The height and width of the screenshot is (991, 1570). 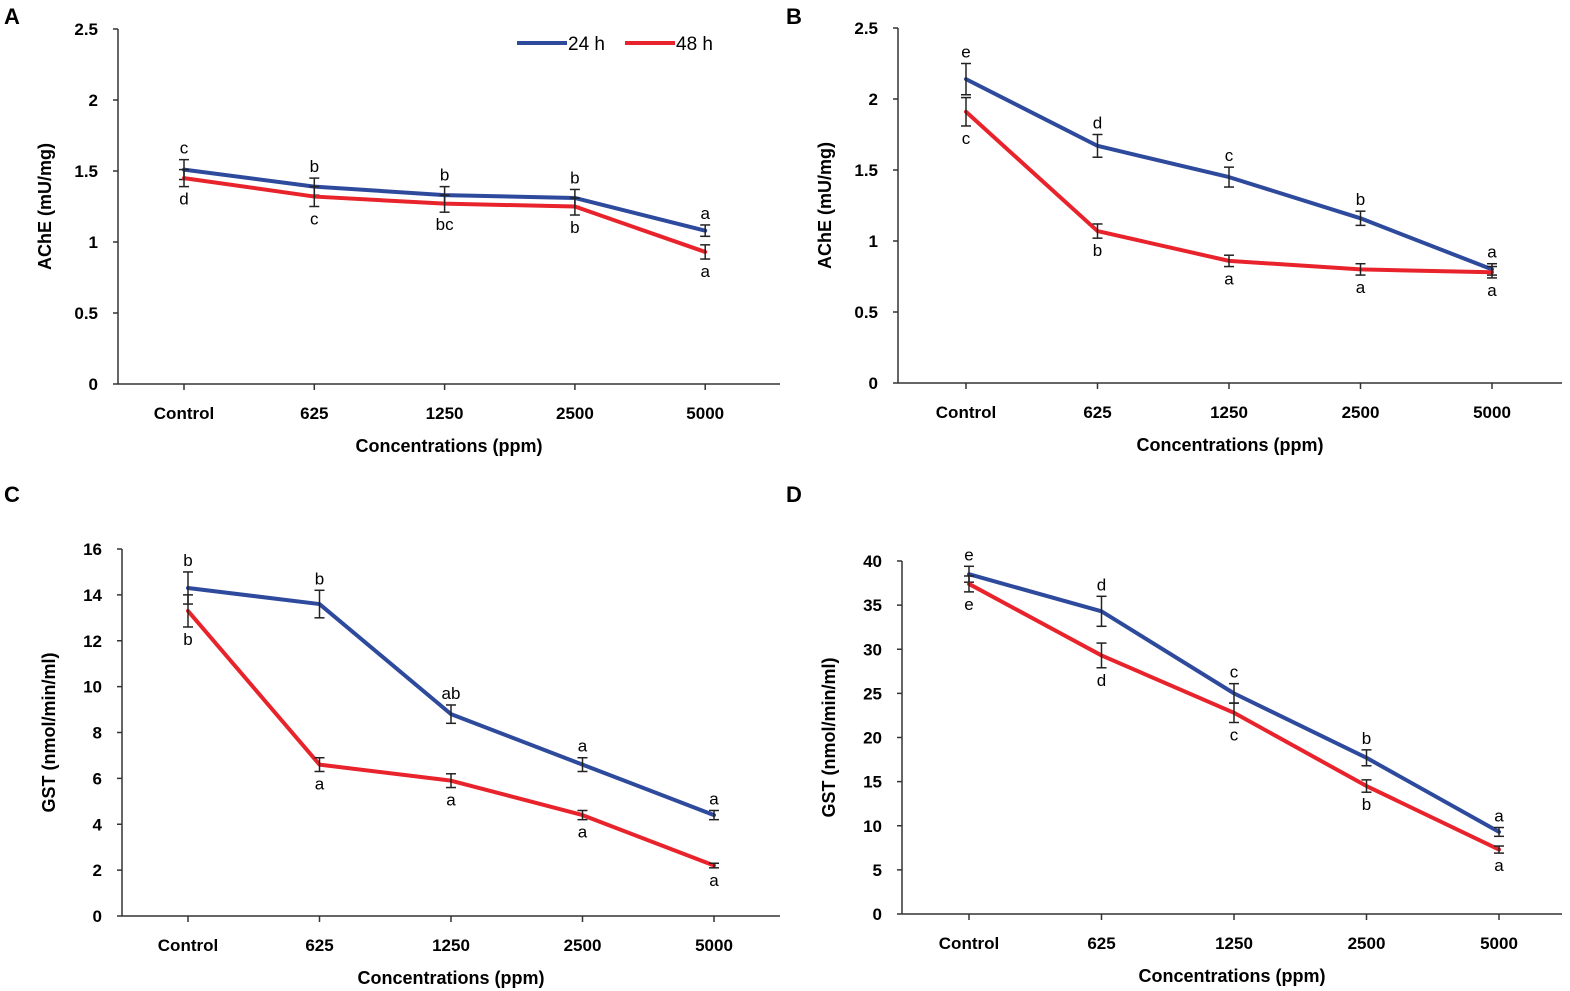 I want to click on y-tick-label: 35, so click(x=872, y=605).